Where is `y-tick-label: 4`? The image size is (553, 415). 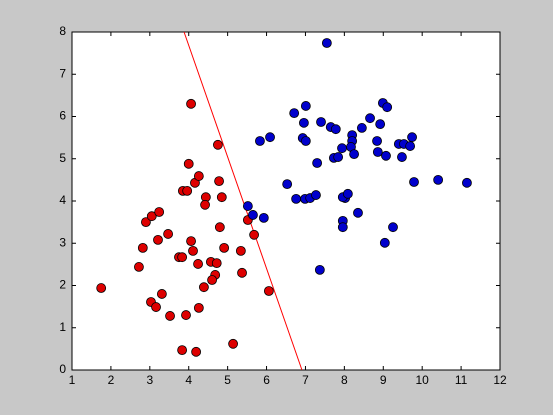 y-tick-label: 4 is located at coordinates (62, 200).